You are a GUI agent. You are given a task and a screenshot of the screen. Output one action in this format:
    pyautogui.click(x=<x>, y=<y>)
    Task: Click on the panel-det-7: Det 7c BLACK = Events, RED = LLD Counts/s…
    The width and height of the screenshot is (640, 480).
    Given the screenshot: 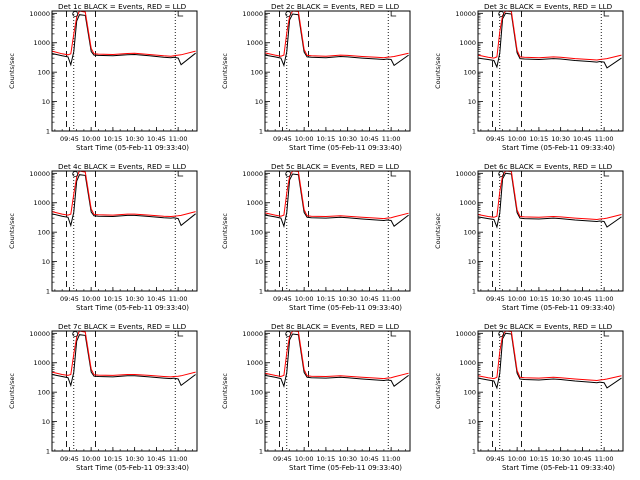 What is the action you would take?
    pyautogui.click(x=103, y=397)
    